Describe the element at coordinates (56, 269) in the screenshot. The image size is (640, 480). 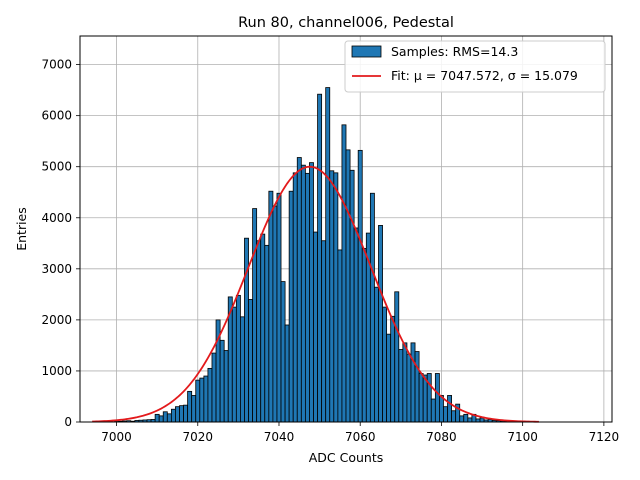
I see `y-tick-label: 3000` at that location.